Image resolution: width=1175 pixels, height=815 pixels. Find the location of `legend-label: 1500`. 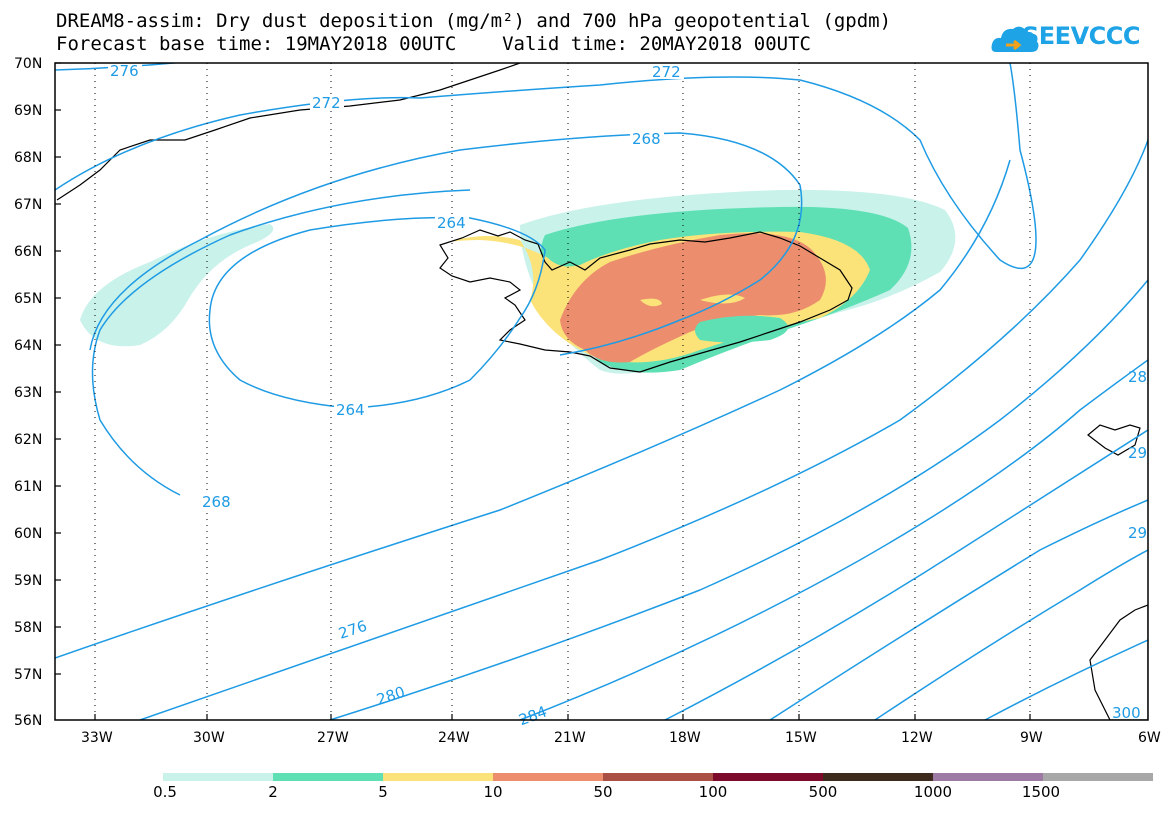

legend-label: 1500 is located at coordinates (1041, 792).